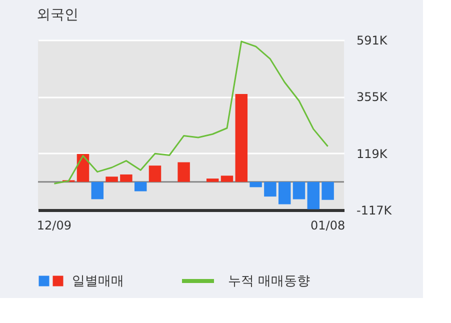 This screenshot has width=451, height=323. Describe the element at coordinates (54, 225) in the screenshot. I see `x-tick-label: 12/09` at that location.